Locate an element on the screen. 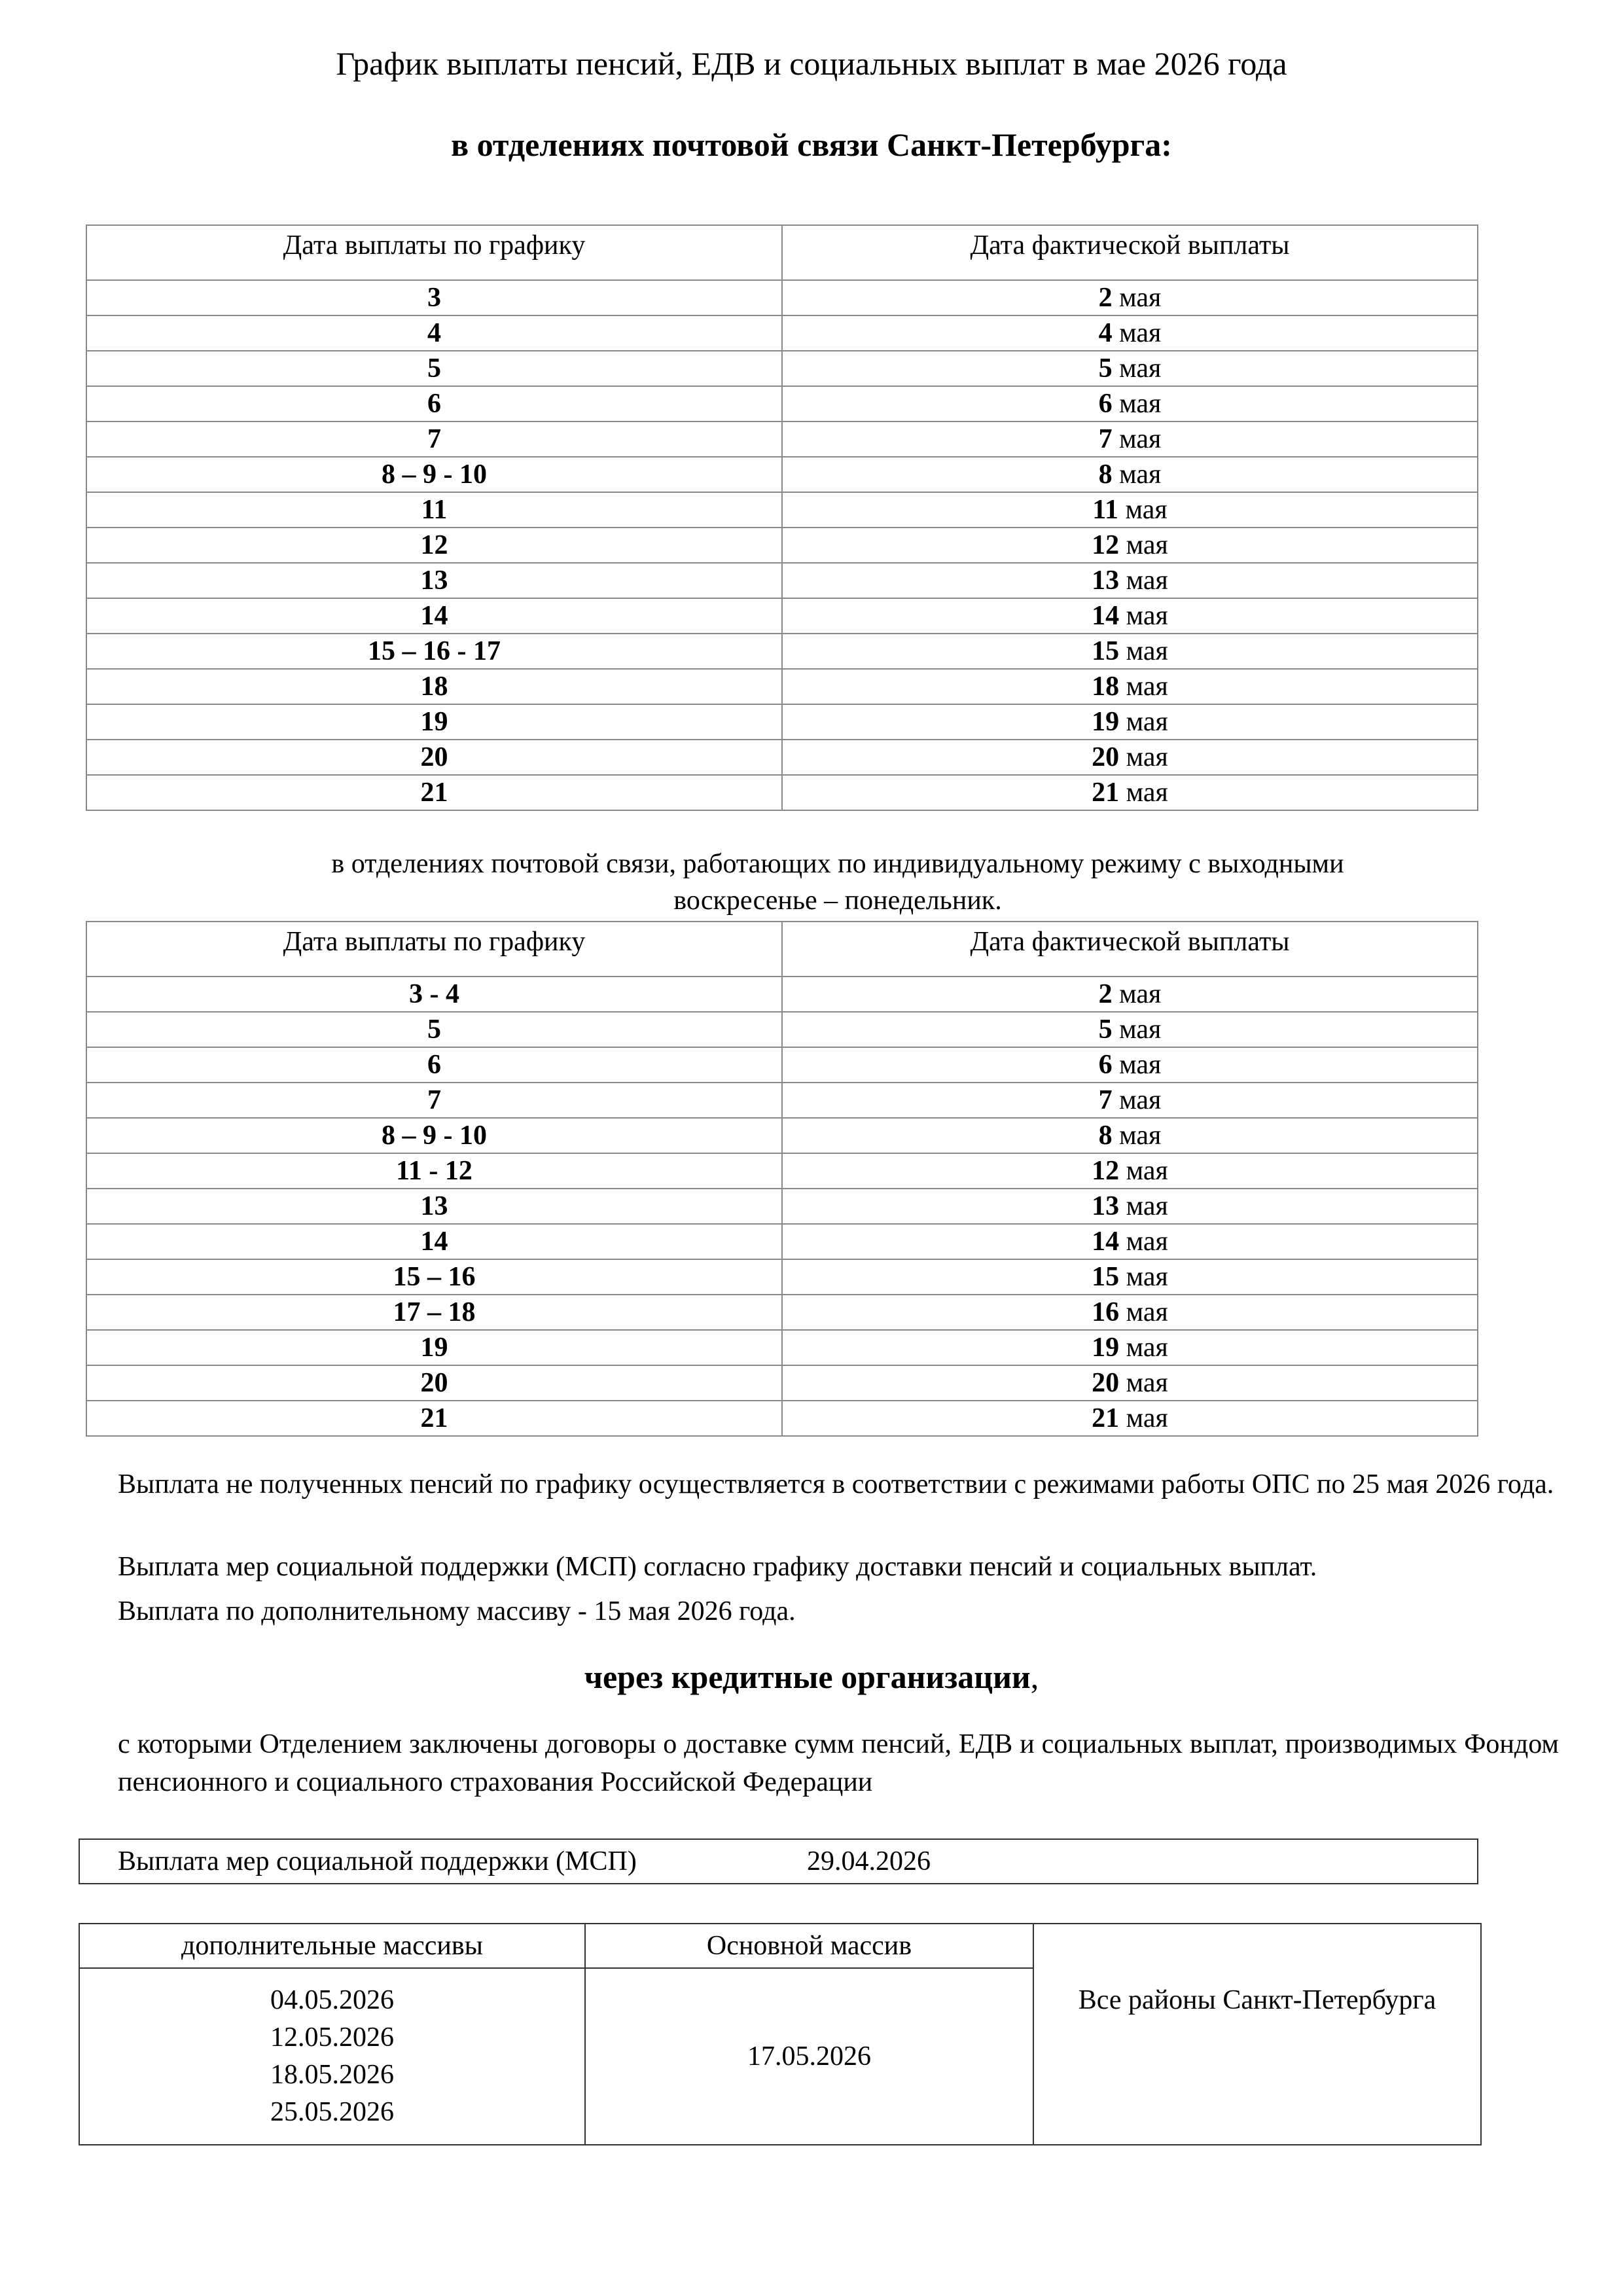  table-row: 17 – 18 16 мая is located at coordinates (782, 1312).